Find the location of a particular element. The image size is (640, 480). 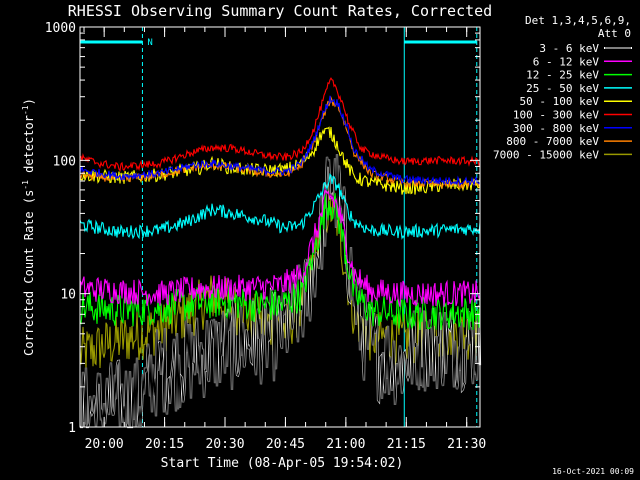

legend-label: 100 - 300 keV is located at coordinates (556, 115).